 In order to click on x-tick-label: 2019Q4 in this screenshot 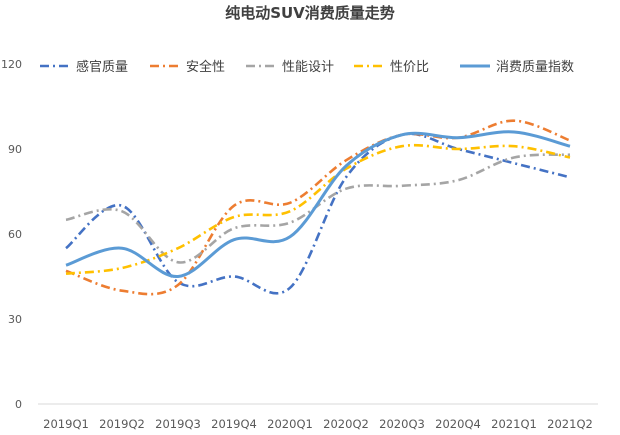, I will do `click(234, 424)`.